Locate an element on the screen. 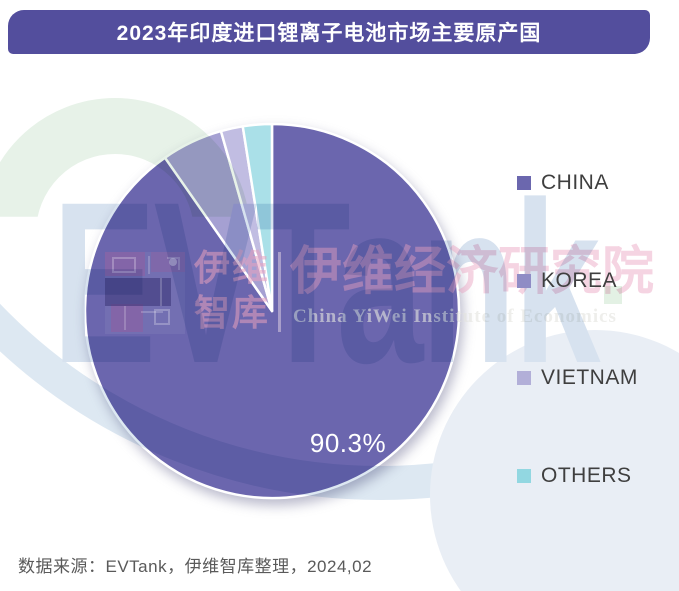 The width and height of the screenshot is (679, 591). legend-label-china: CHINA is located at coordinates (575, 182).